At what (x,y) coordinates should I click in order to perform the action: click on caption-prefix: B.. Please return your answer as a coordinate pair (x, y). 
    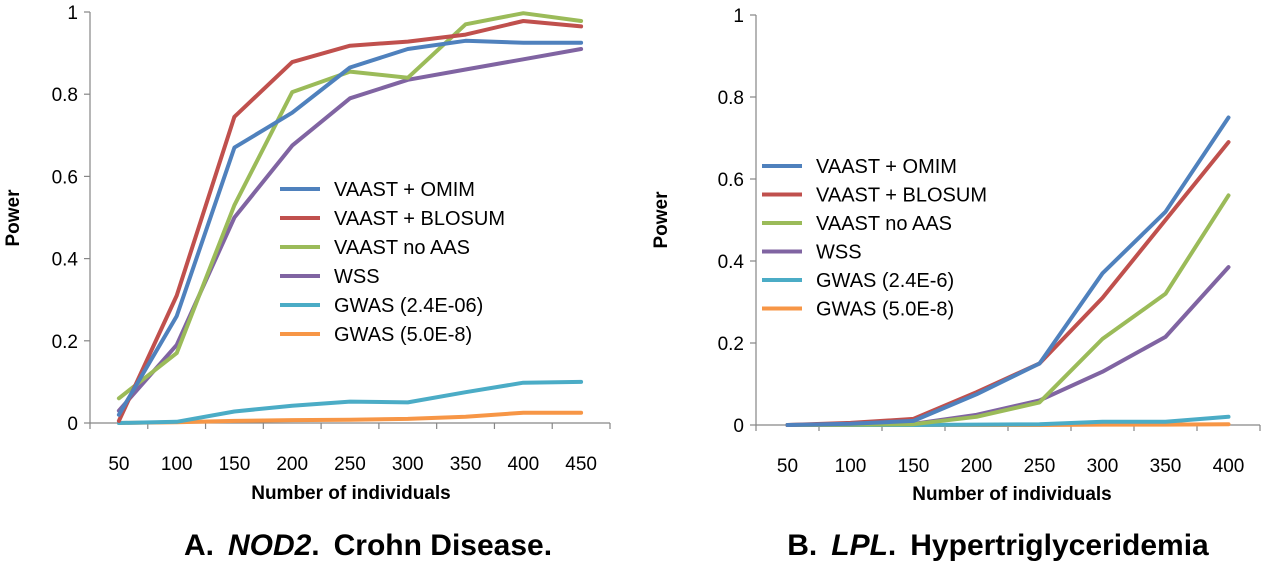
    Looking at the image, I should click on (802, 545).